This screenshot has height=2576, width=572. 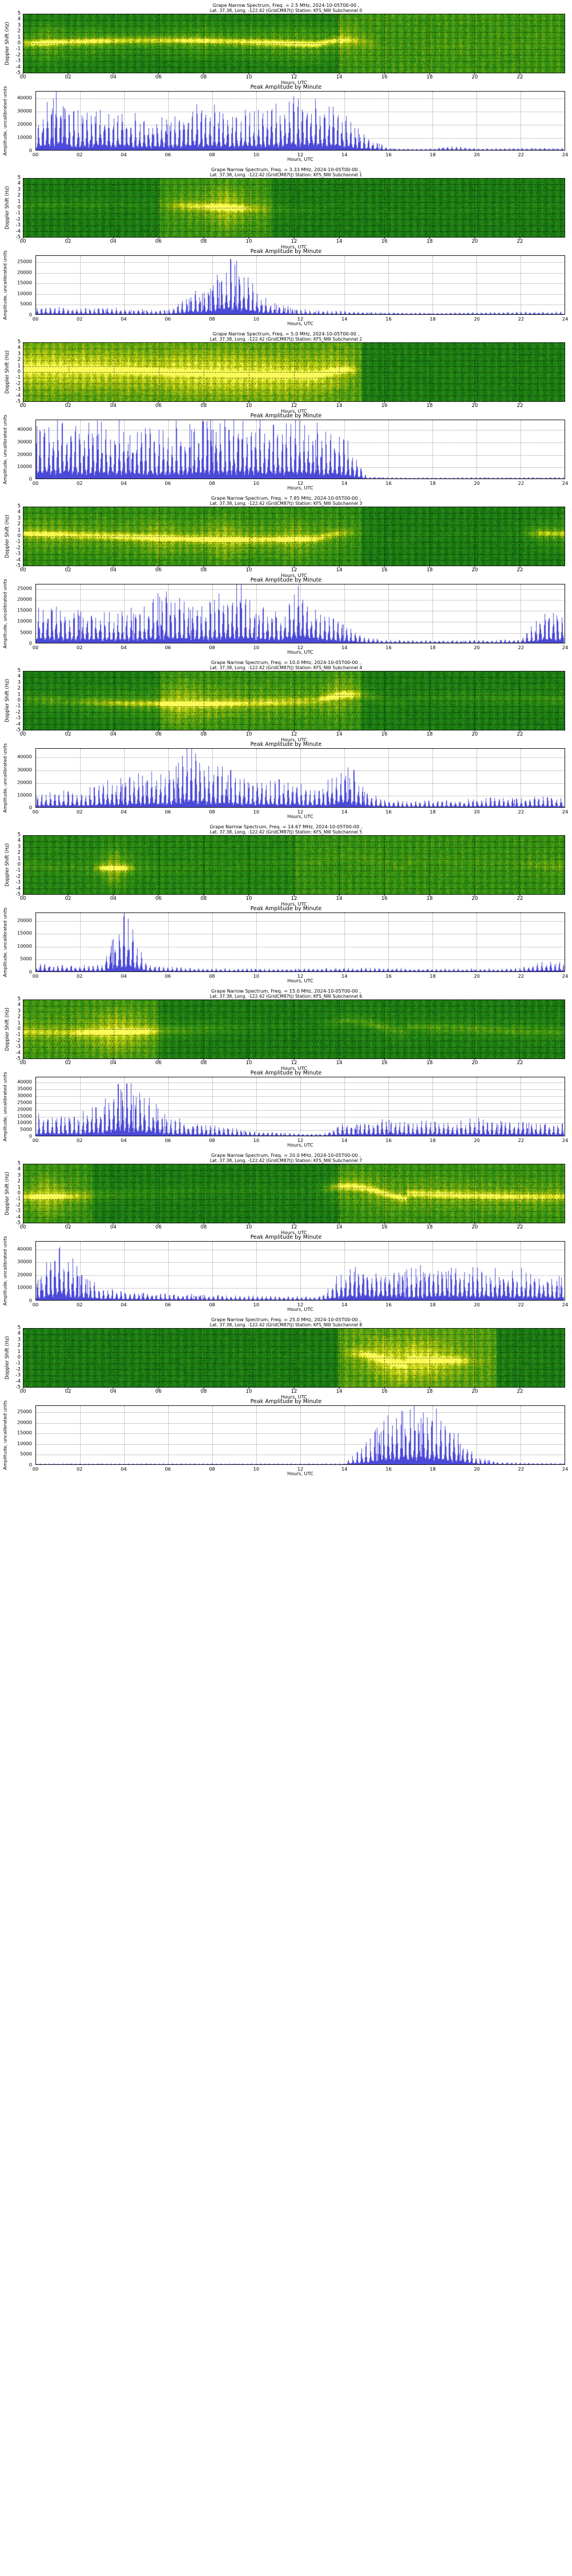 I want to click on spectrogram-plot-area, so click(x=294, y=700).